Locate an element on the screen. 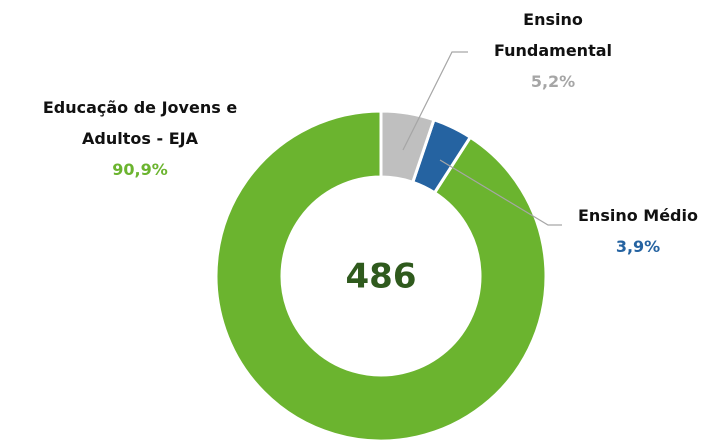  center-label: 486 is located at coordinates (381, 277).